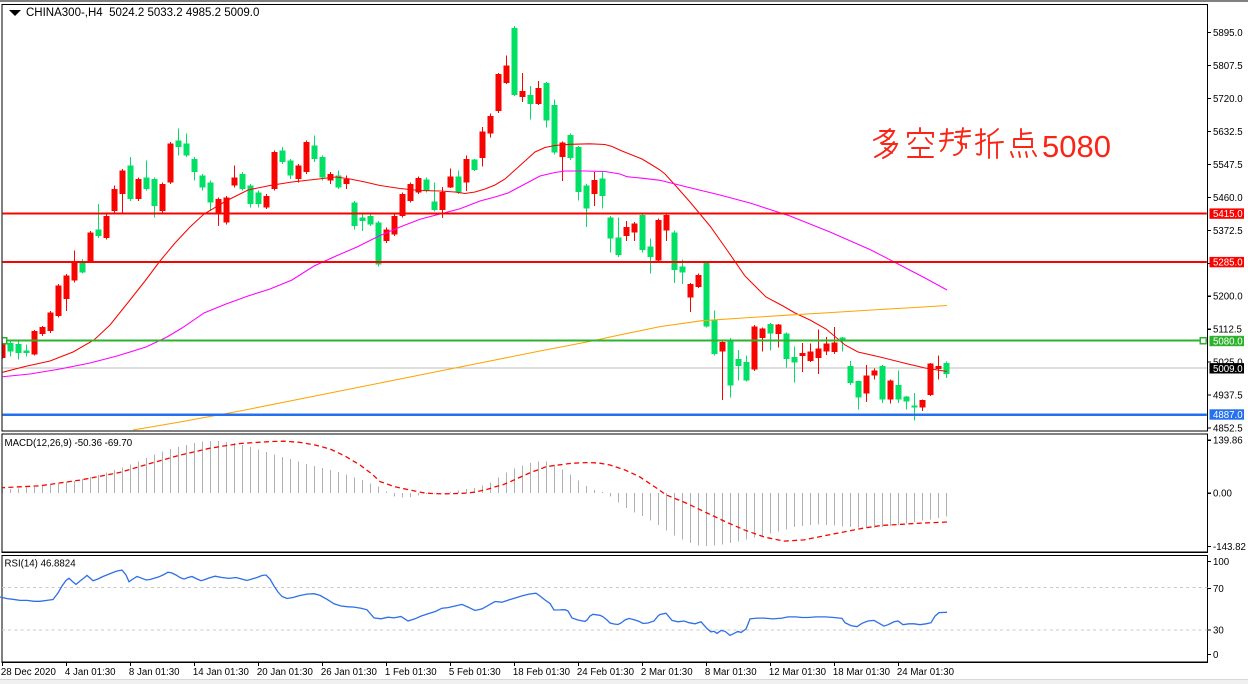 This screenshot has width=1248, height=684. What do you see at coordinates (1228, 198) in the screenshot?
I see `svg-text: 5460.0` at bounding box center [1228, 198].